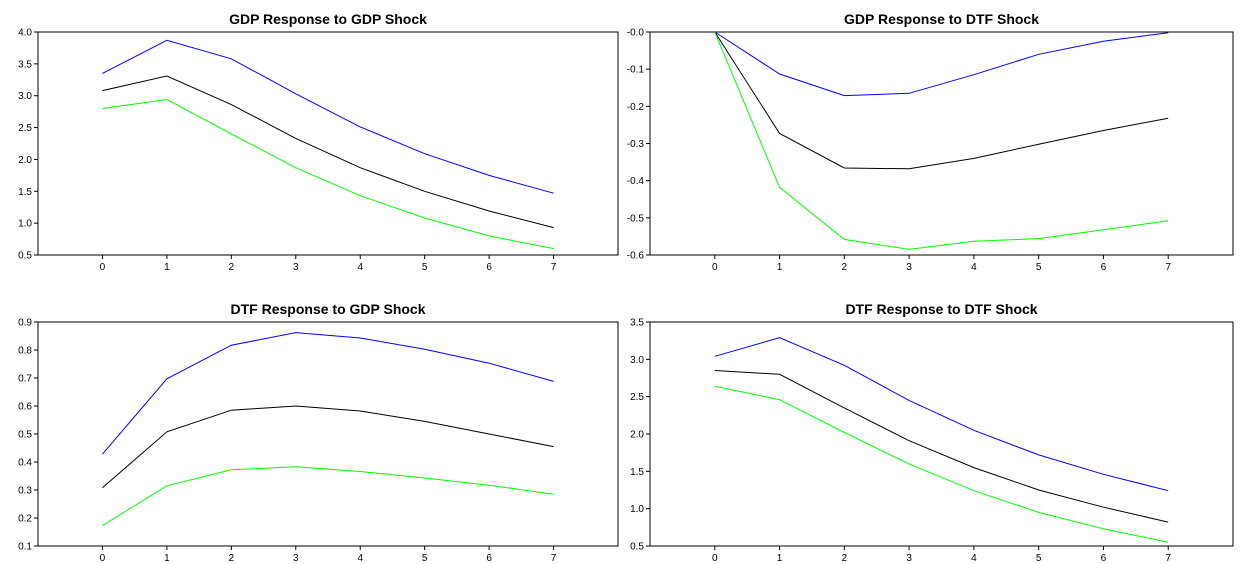 Image resolution: width=1246 pixels, height=564 pixels. Describe the element at coordinates (25, 351) in the screenshot. I see `y-tick-label: 0.8` at that location.